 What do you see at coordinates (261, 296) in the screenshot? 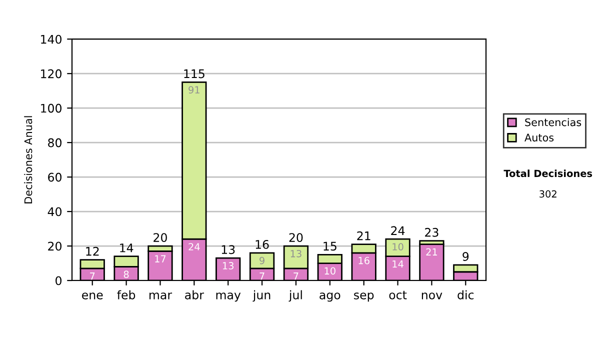
I see `x-tick-label: jun` at bounding box center [261, 296].